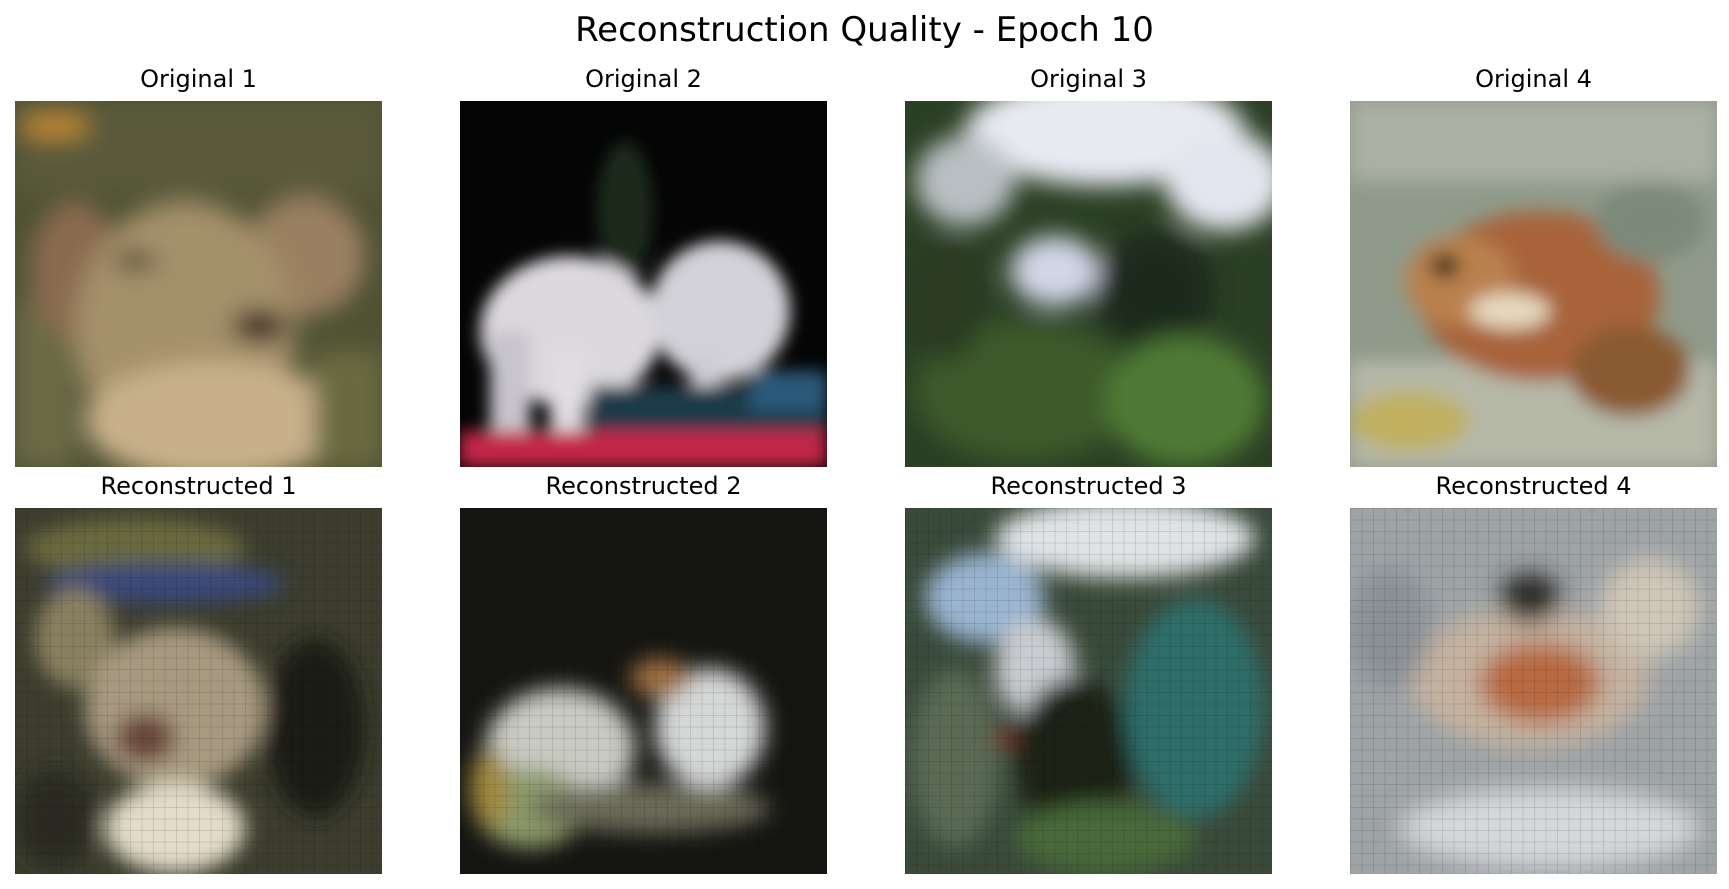  I want to click on panel-title-original-1: Original 1, so click(198, 79).